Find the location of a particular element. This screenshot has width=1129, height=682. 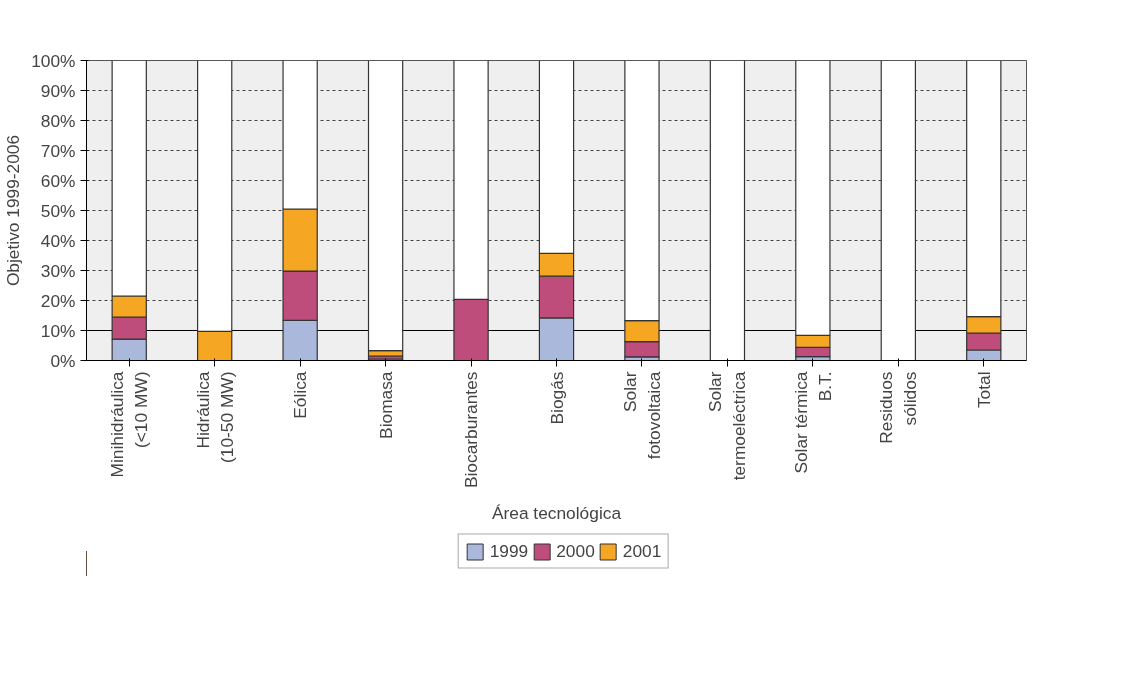

y-tick-label: 50% is located at coordinates (58, 210).